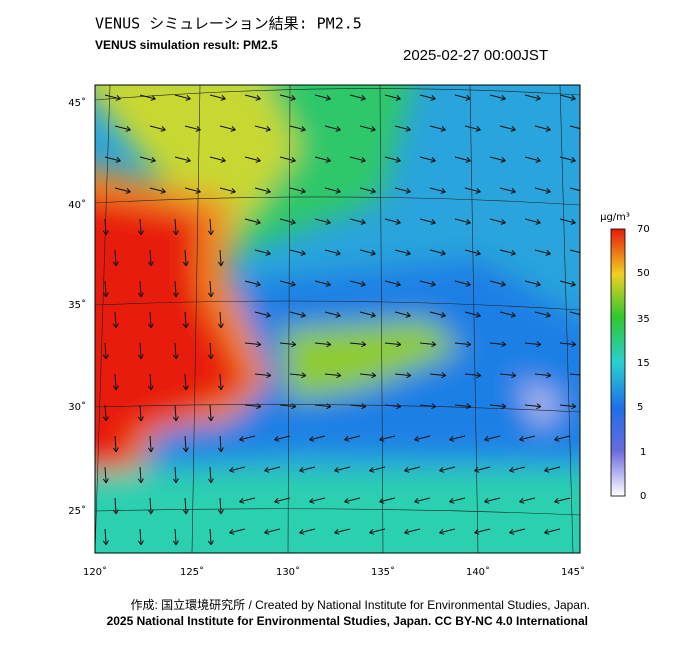  Describe the element at coordinates (288, 572) in the screenshot. I see `lon-label: 130˚` at that location.